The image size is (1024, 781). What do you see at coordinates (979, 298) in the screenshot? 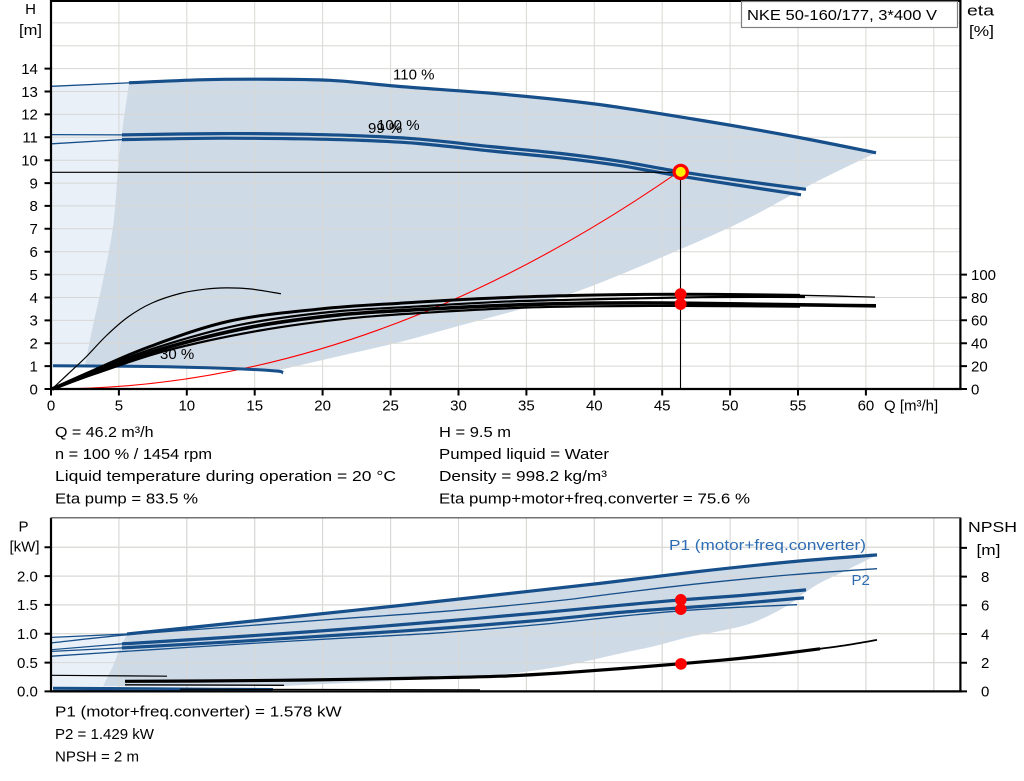
I see `svg-text: 80` at bounding box center [979, 298].